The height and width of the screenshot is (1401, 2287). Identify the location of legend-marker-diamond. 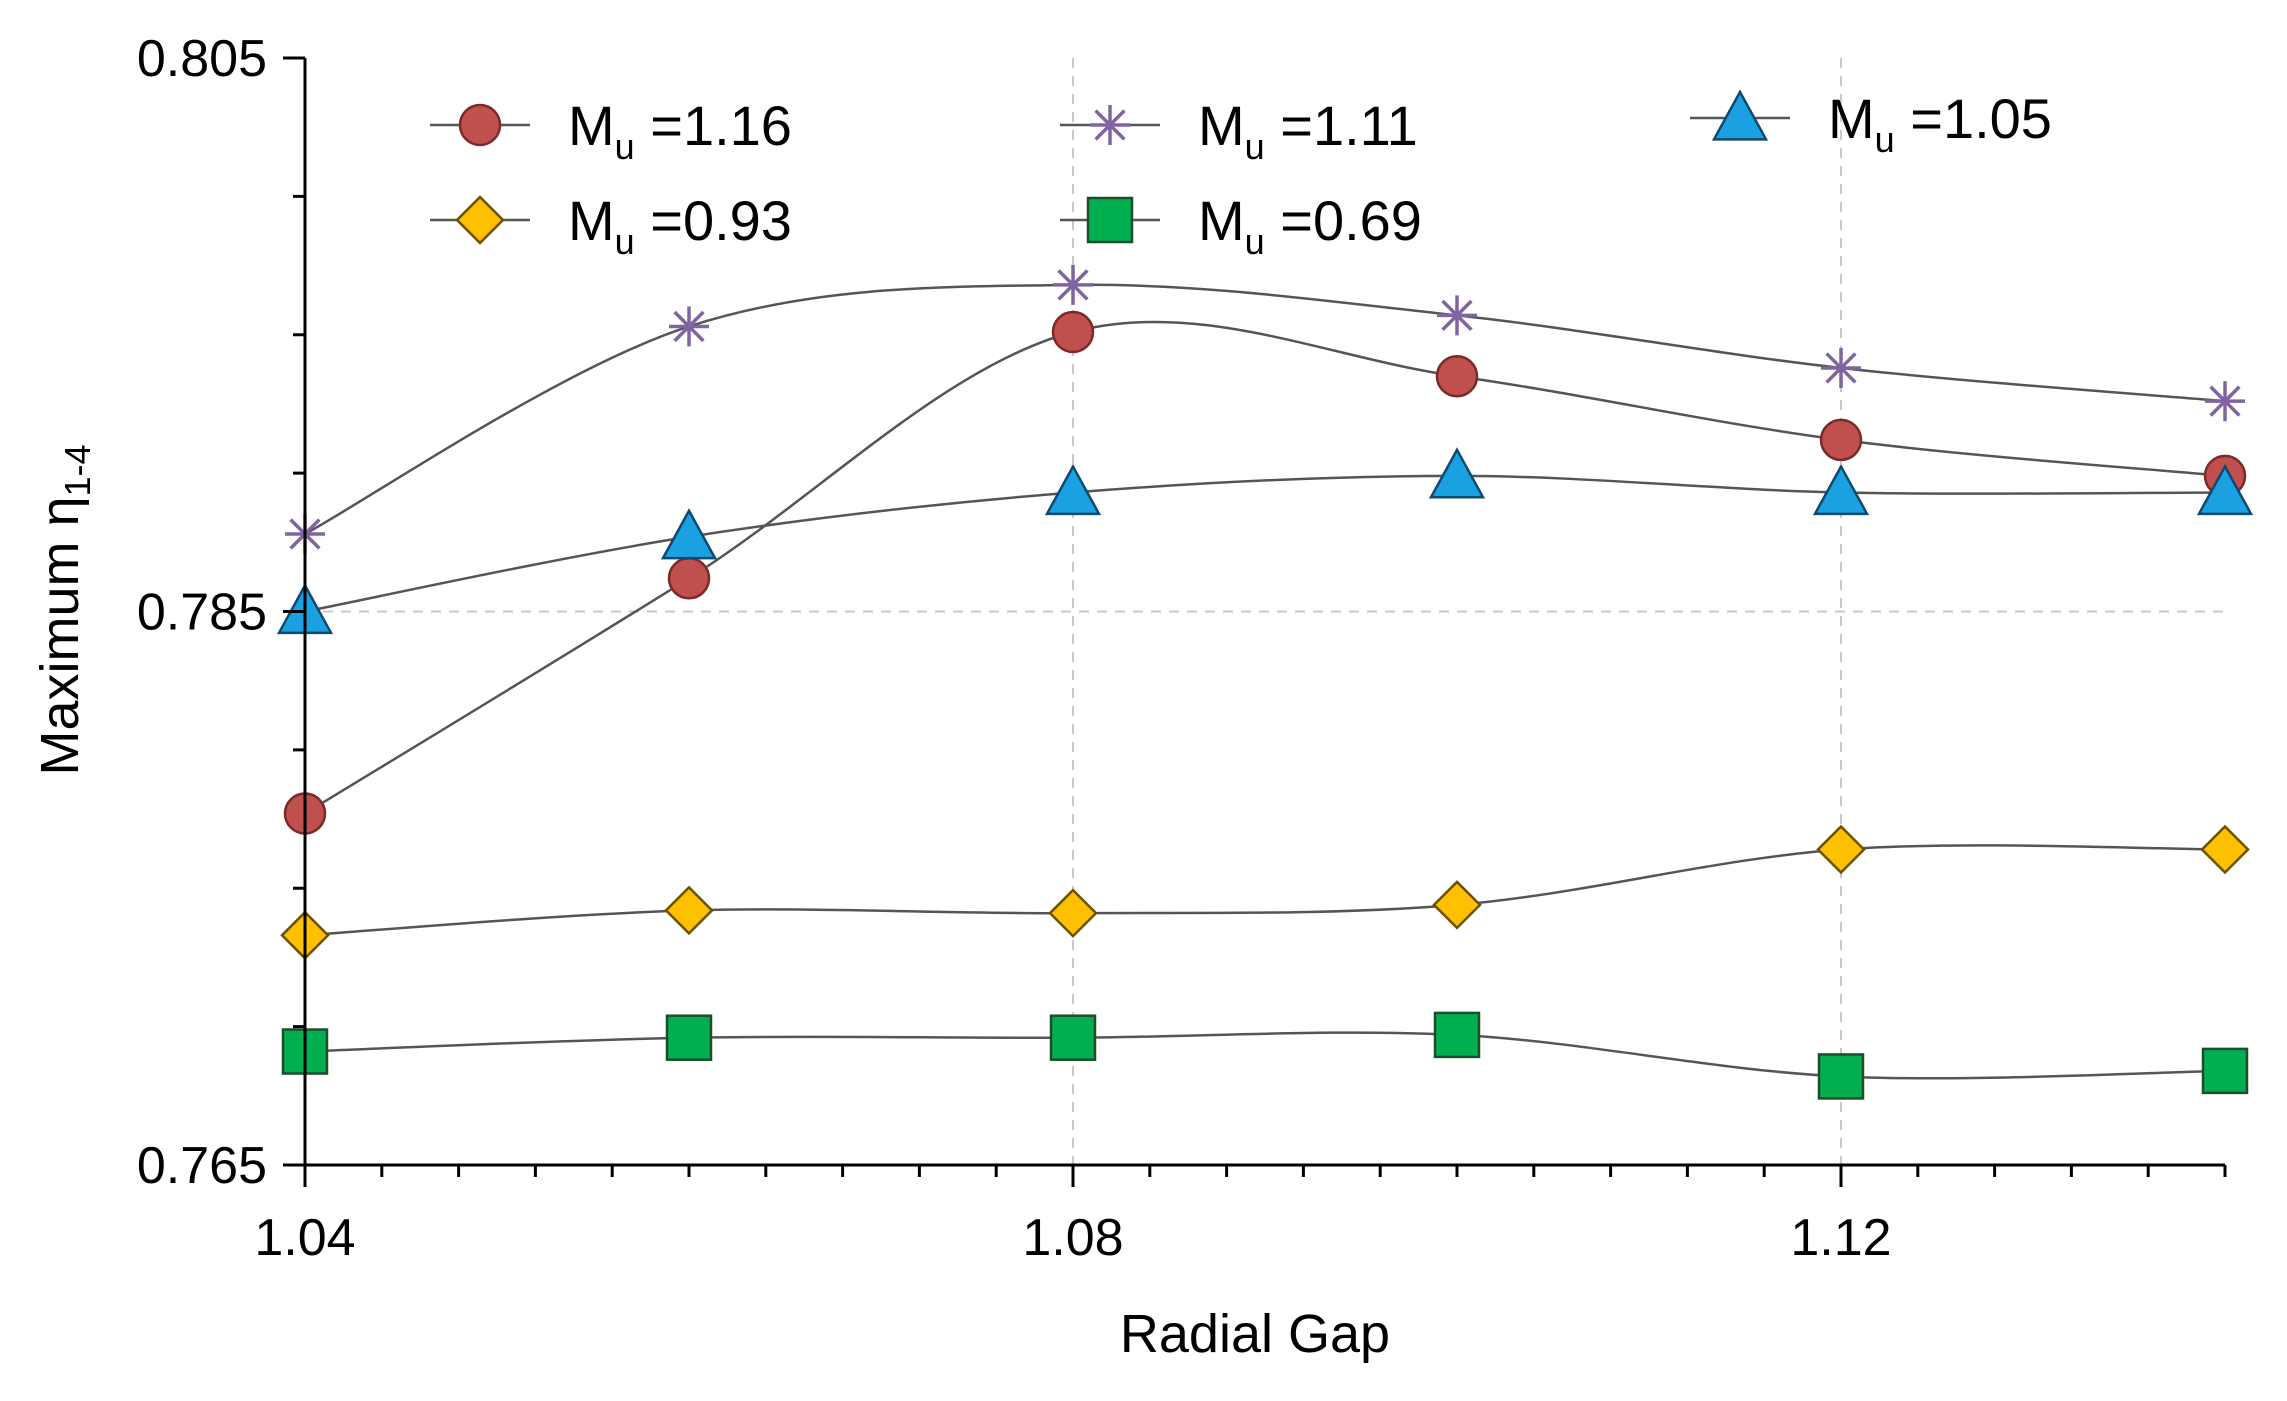
(480, 220).